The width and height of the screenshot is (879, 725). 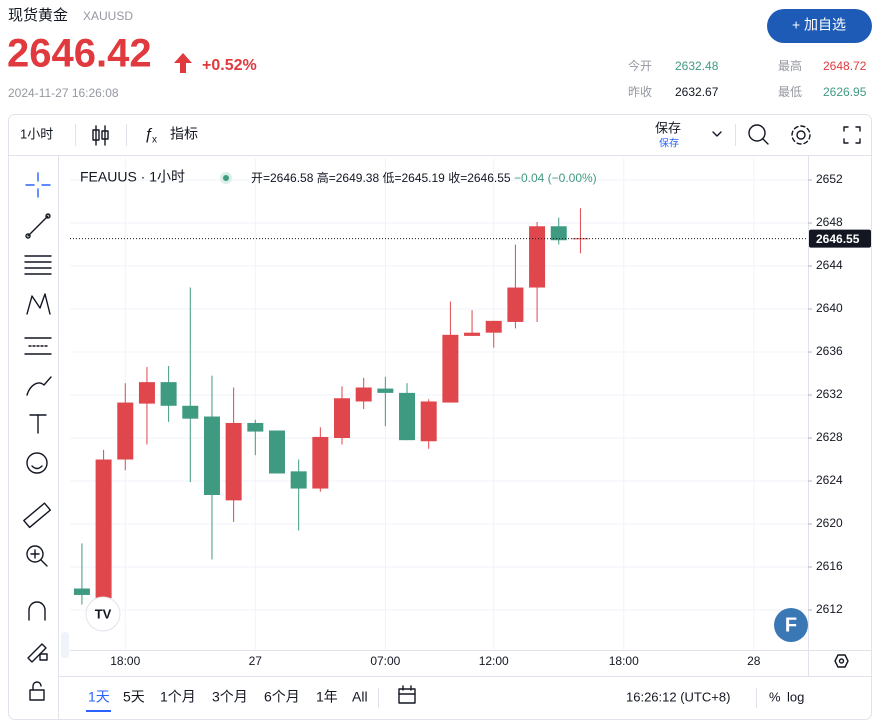 What do you see at coordinates (845, 92) in the screenshot?
I see `stat-value: 2626.95` at bounding box center [845, 92].